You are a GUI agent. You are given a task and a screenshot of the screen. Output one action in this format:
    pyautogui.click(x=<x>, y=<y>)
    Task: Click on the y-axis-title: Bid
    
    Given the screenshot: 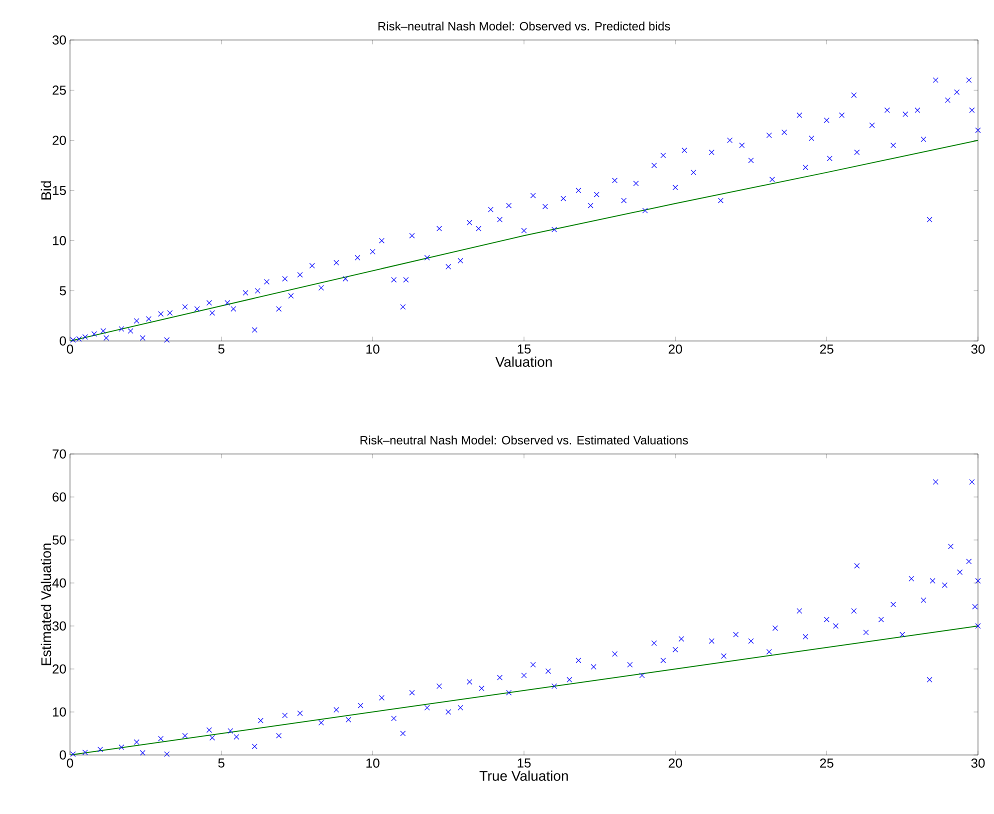 What is the action you would take?
    pyautogui.click(x=46, y=190)
    